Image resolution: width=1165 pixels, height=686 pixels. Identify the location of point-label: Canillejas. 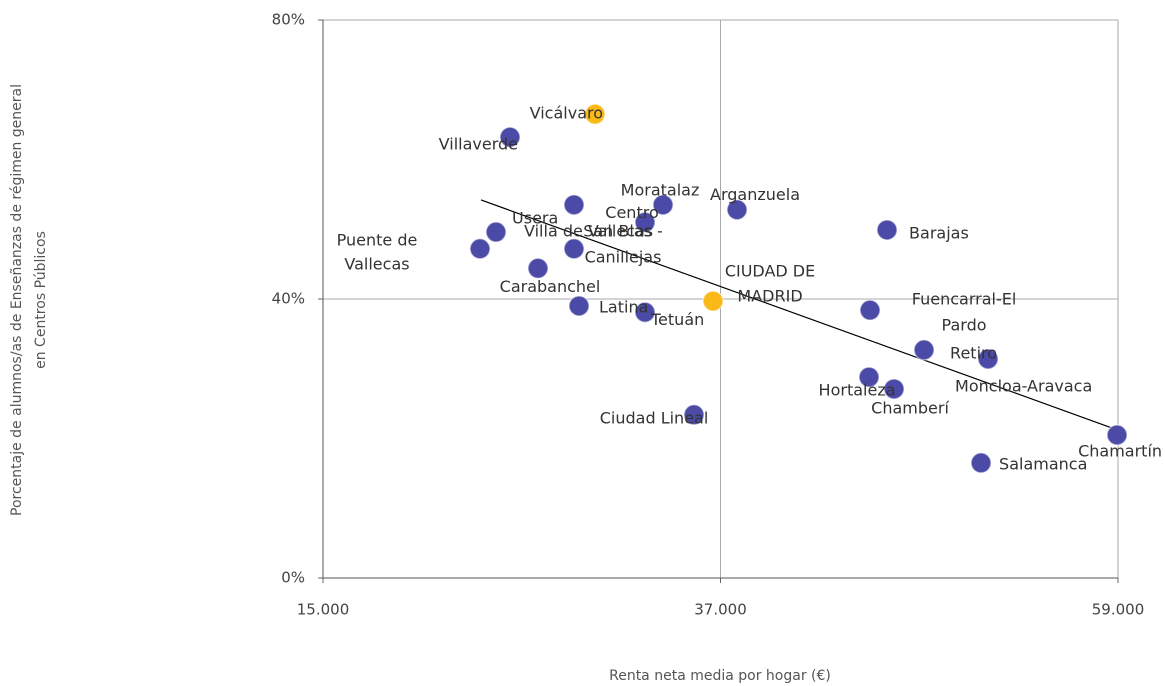
(623, 256).